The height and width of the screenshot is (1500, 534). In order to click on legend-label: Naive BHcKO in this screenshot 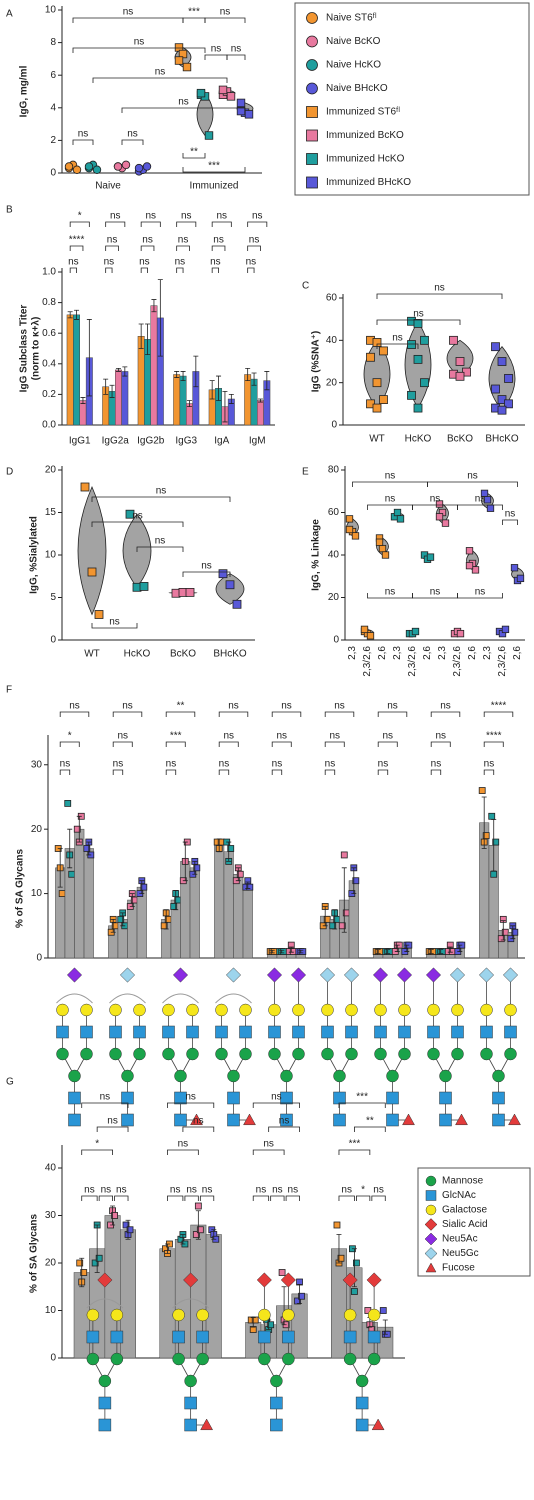, I will do `click(357, 88)`.